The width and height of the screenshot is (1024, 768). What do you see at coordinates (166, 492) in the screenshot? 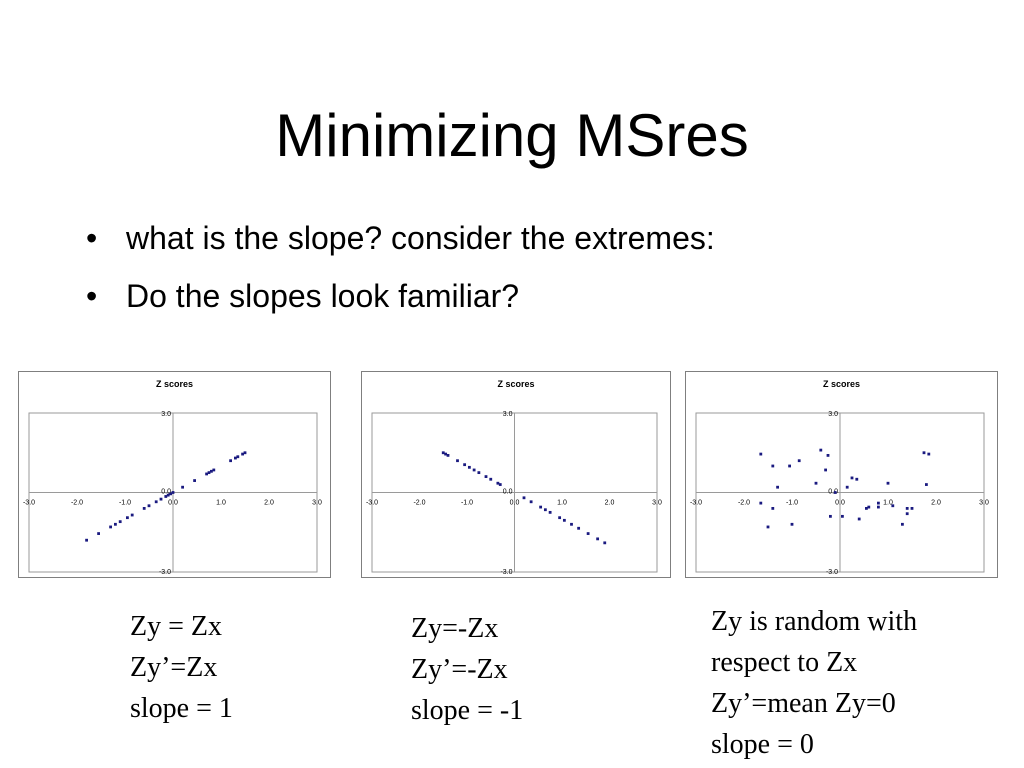
I see `y-tick-label: 0.0` at bounding box center [166, 492].